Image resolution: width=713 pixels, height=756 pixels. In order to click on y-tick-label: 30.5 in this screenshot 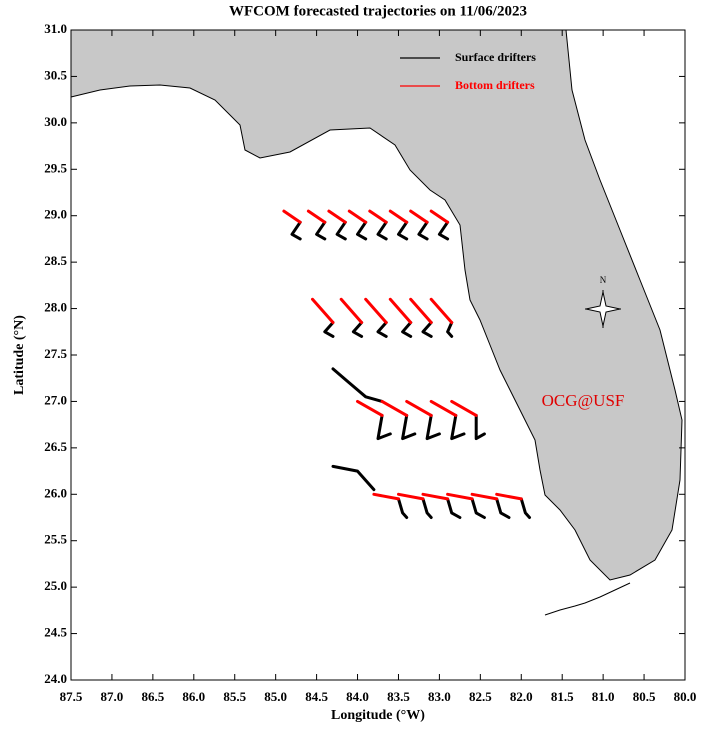, I will do `click(55, 74)`.